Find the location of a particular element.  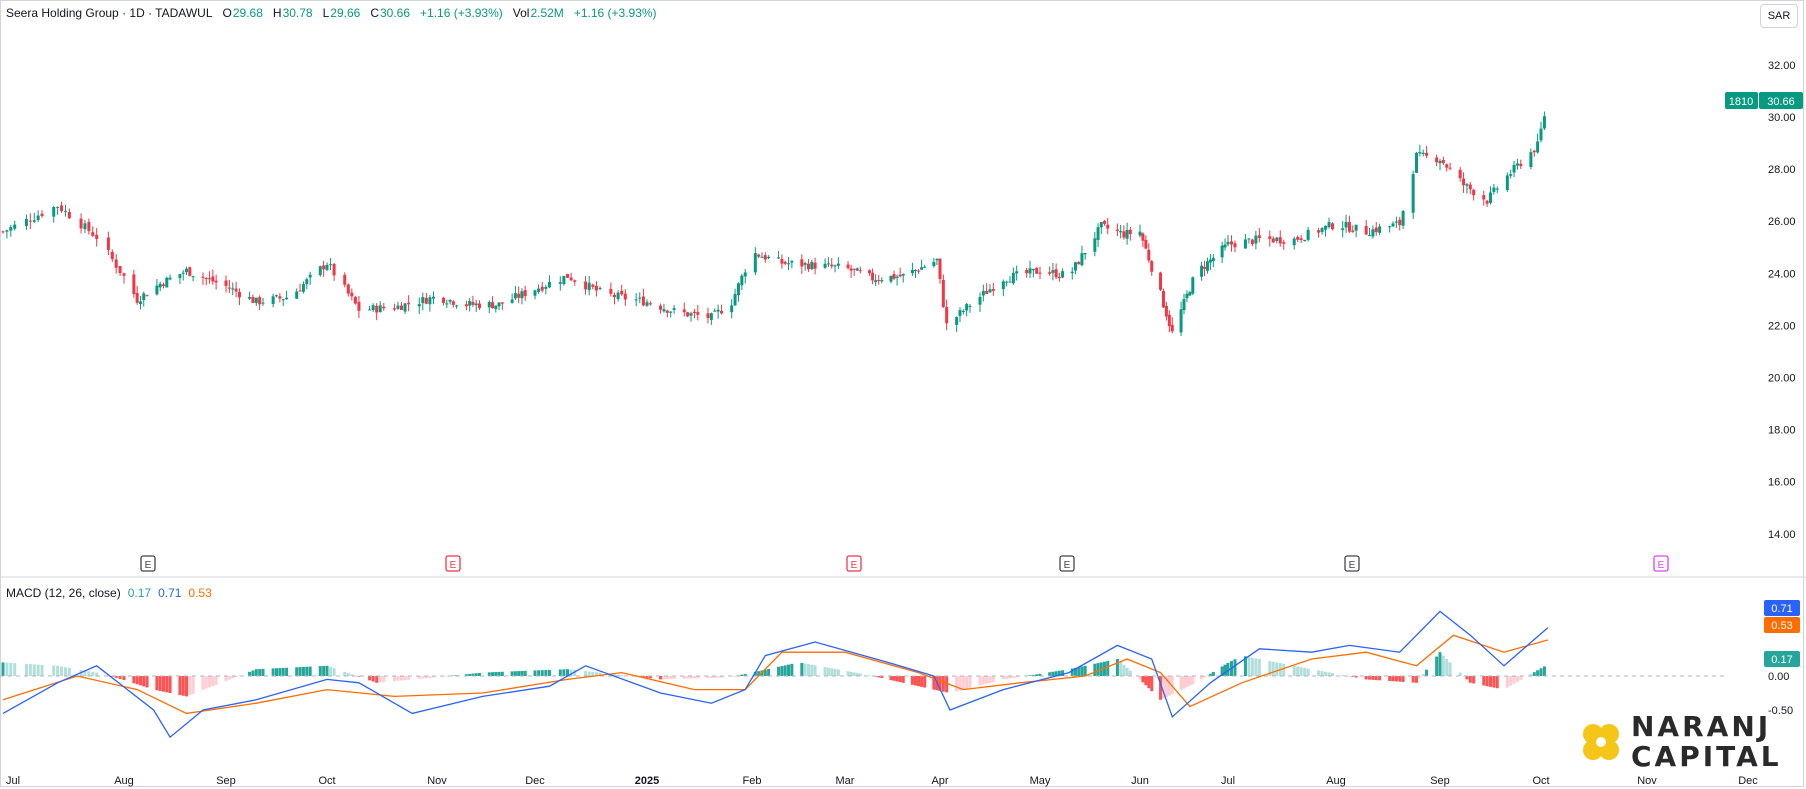

symbol-title: Seera Holding Group · 1D · TADAWUL is located at coordinates (109, 13).